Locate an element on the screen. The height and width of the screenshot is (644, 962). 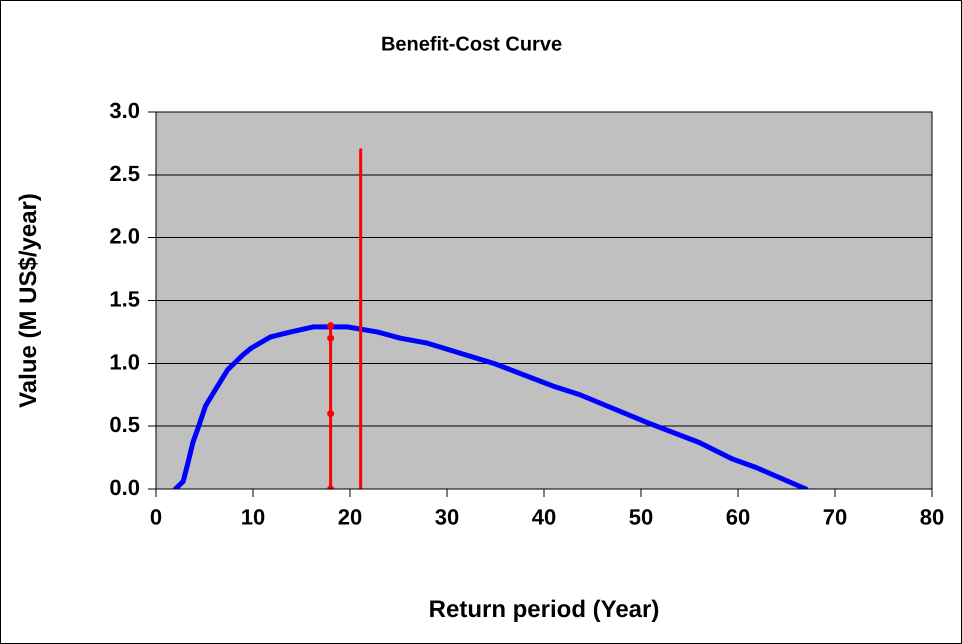
y-tick-label: 2.5 is located at coordinates (124, 173).